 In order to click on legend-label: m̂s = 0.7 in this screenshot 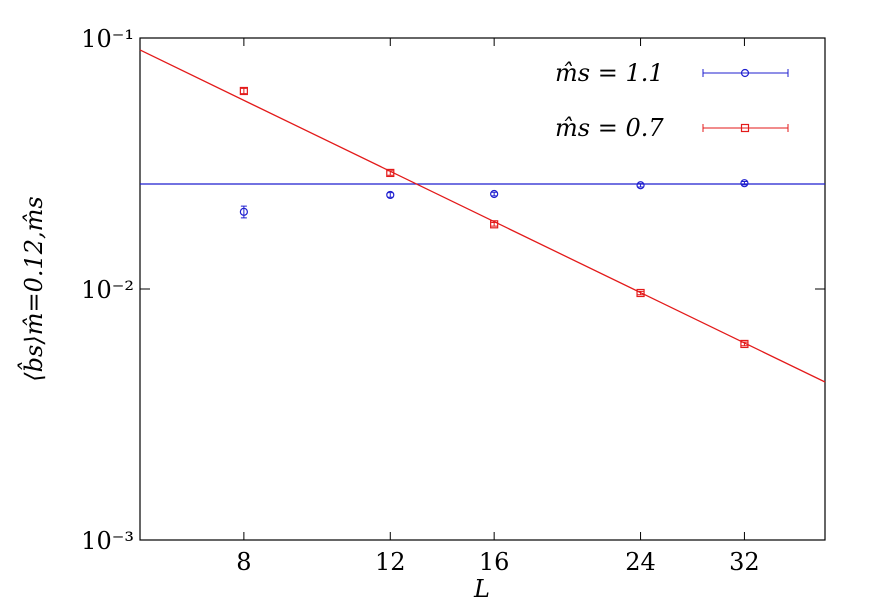, I will do `click(609, 128)`.